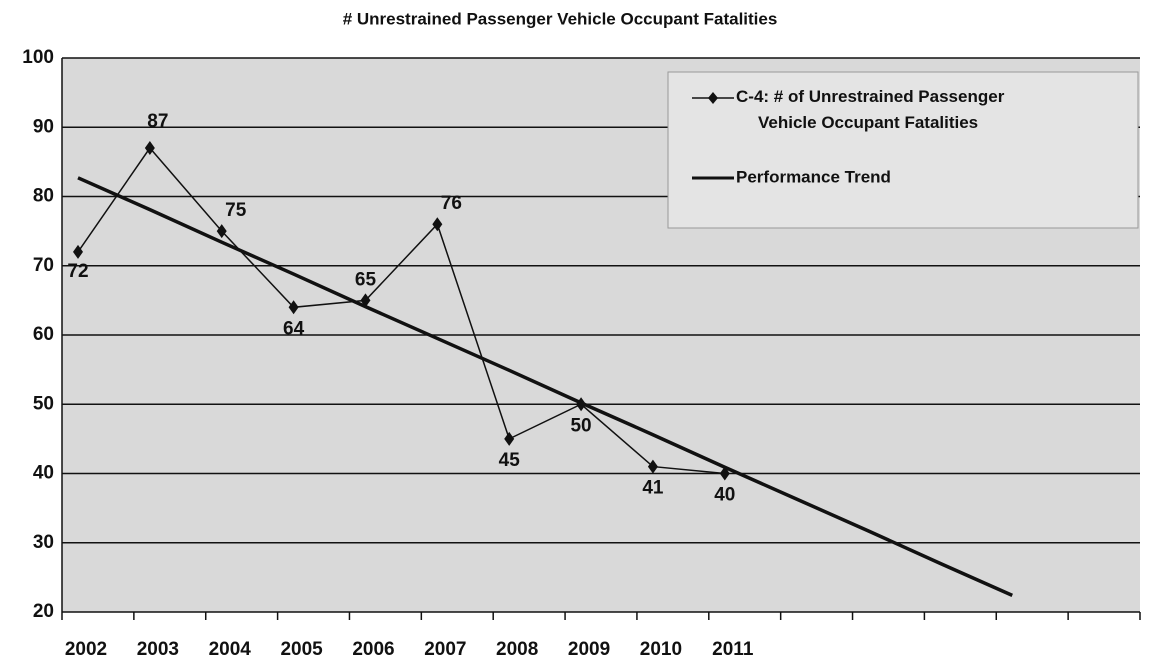 The width and height of the screenshot is (1149, 667). Describe the element at coordinates (870, 96) in the screenshot. I see `legend-line-1: C-4: # of Unrestrained Passenger` at that location.